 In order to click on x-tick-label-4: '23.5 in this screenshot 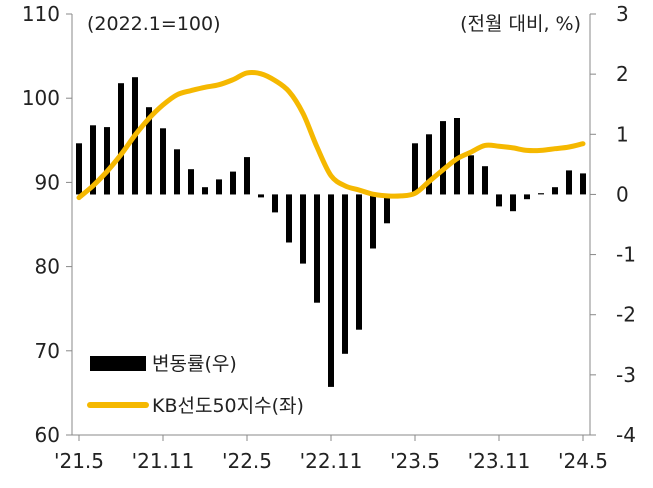, I will do `click(415, 461)`.